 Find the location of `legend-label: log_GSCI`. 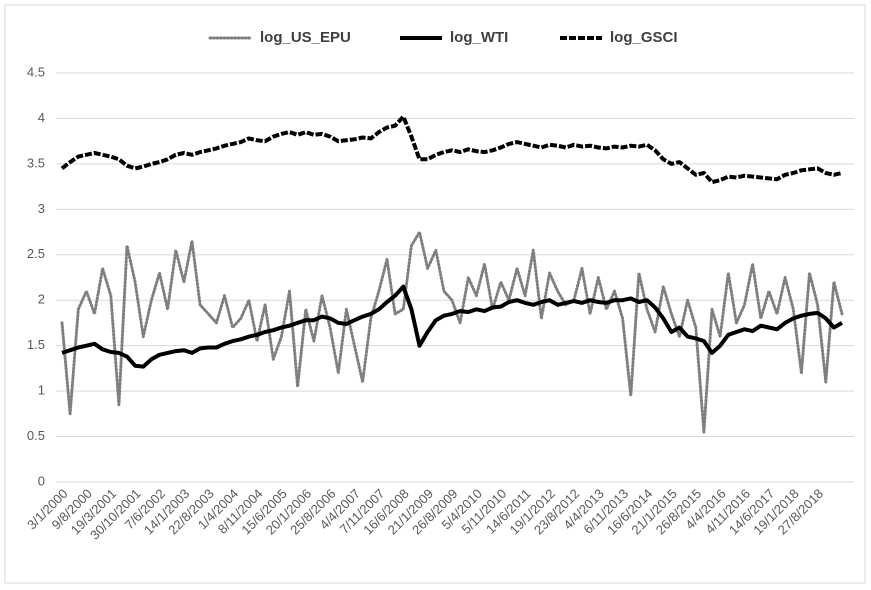

legend-label: log_GSCI is located at coordinates (644, 37).